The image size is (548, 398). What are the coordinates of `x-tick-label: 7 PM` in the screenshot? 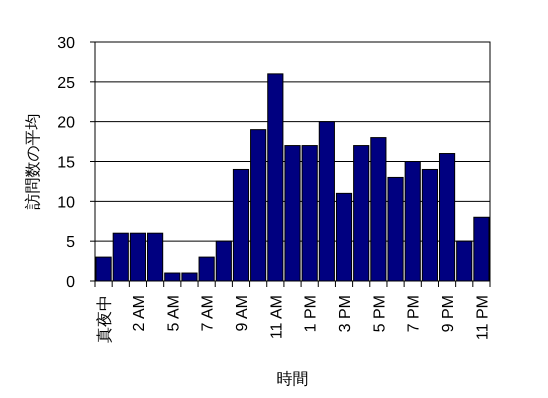 It's located at (414, 313).